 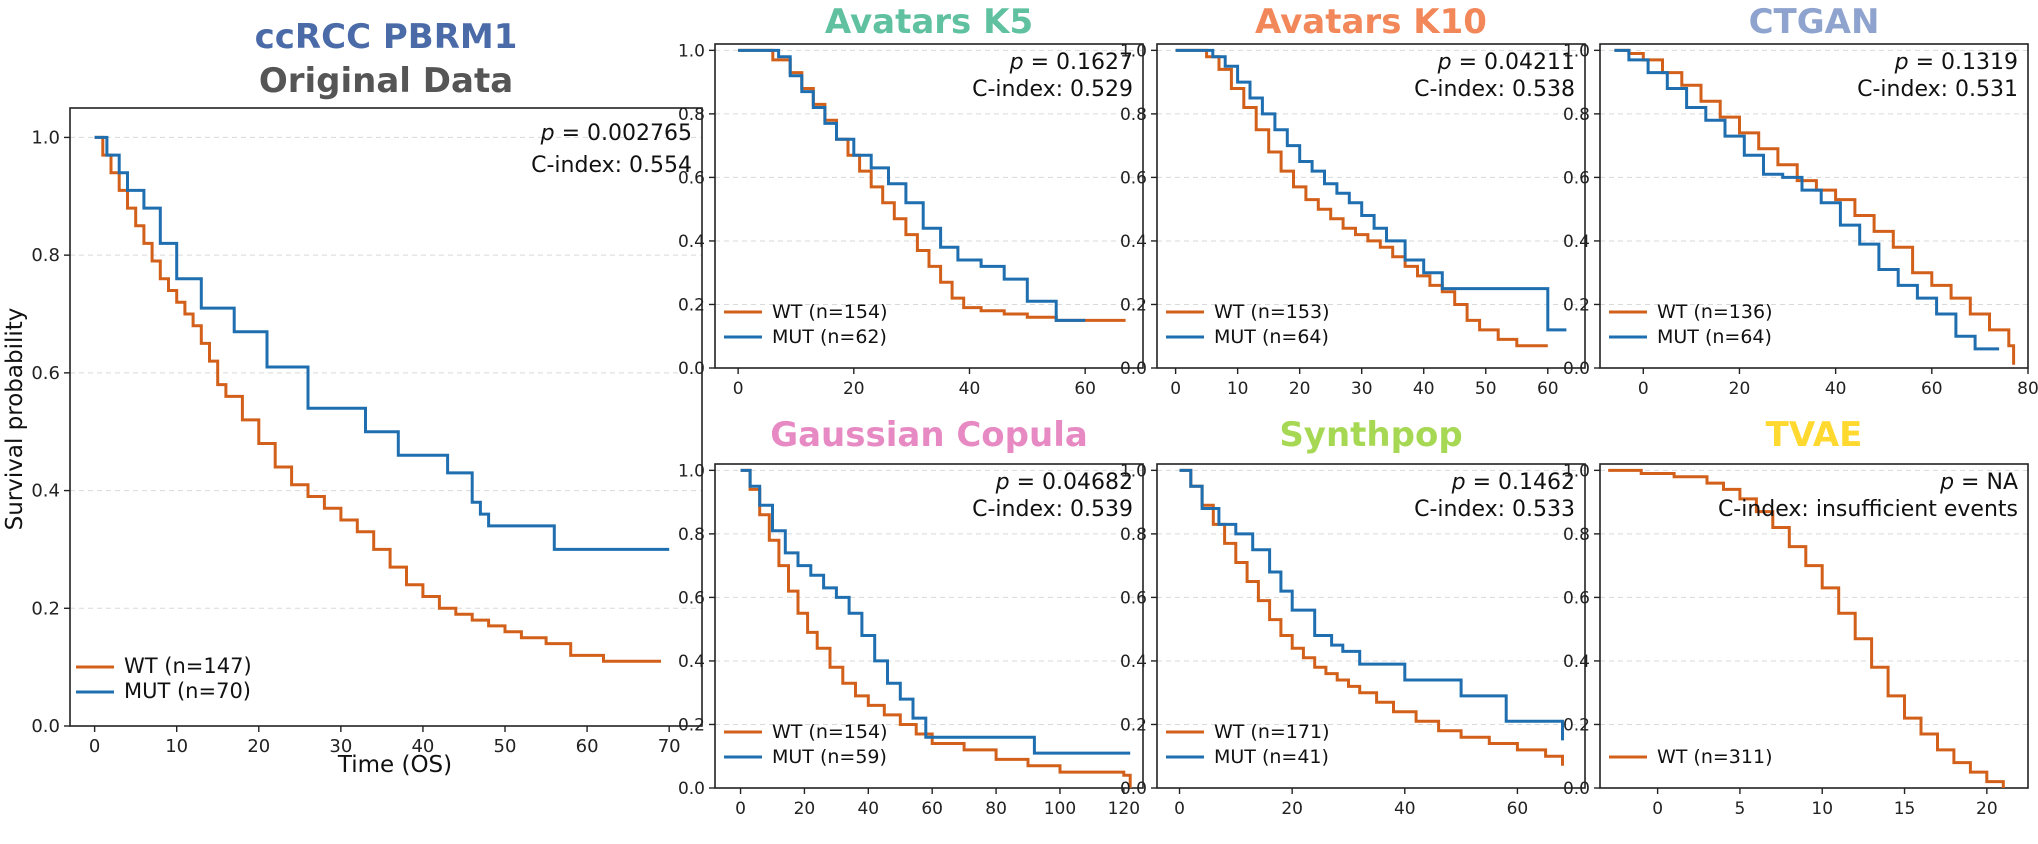 I want to click on x-tick-label: 5, so click(x=1740, y=809).